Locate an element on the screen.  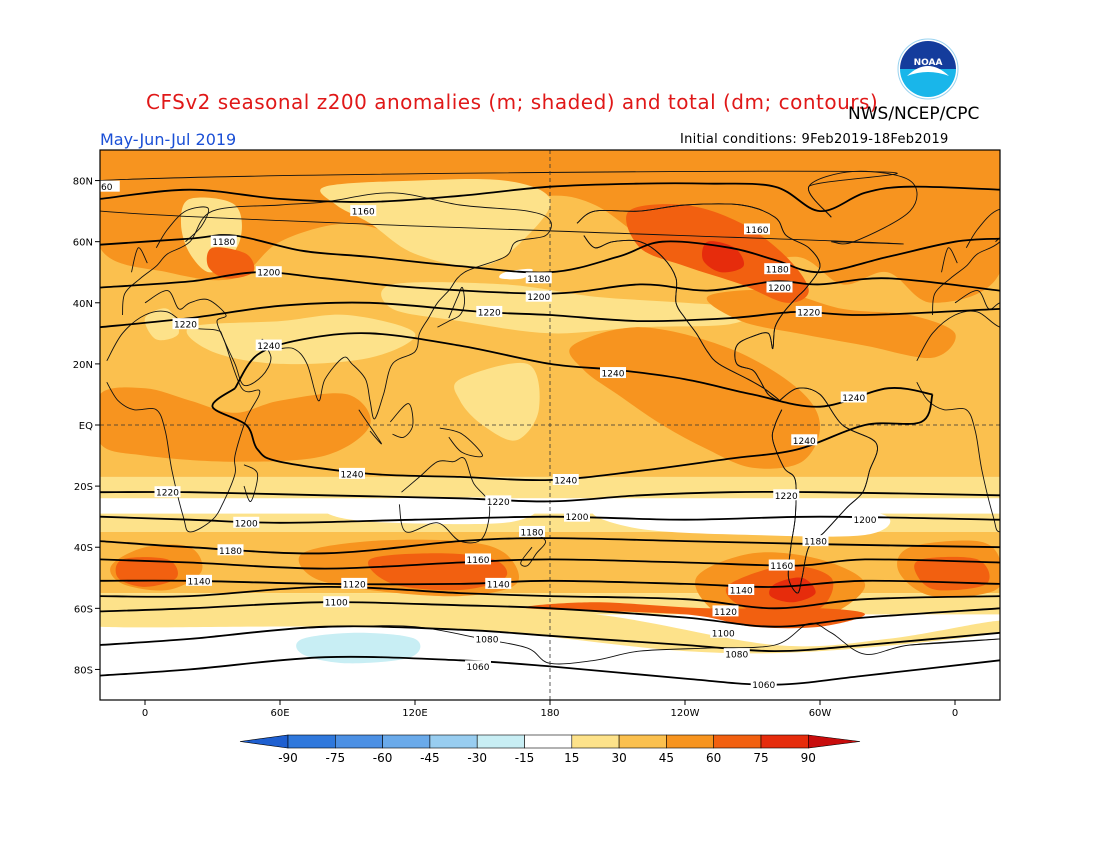
colorbar-label: -30 is located at coordinates (477, 758).